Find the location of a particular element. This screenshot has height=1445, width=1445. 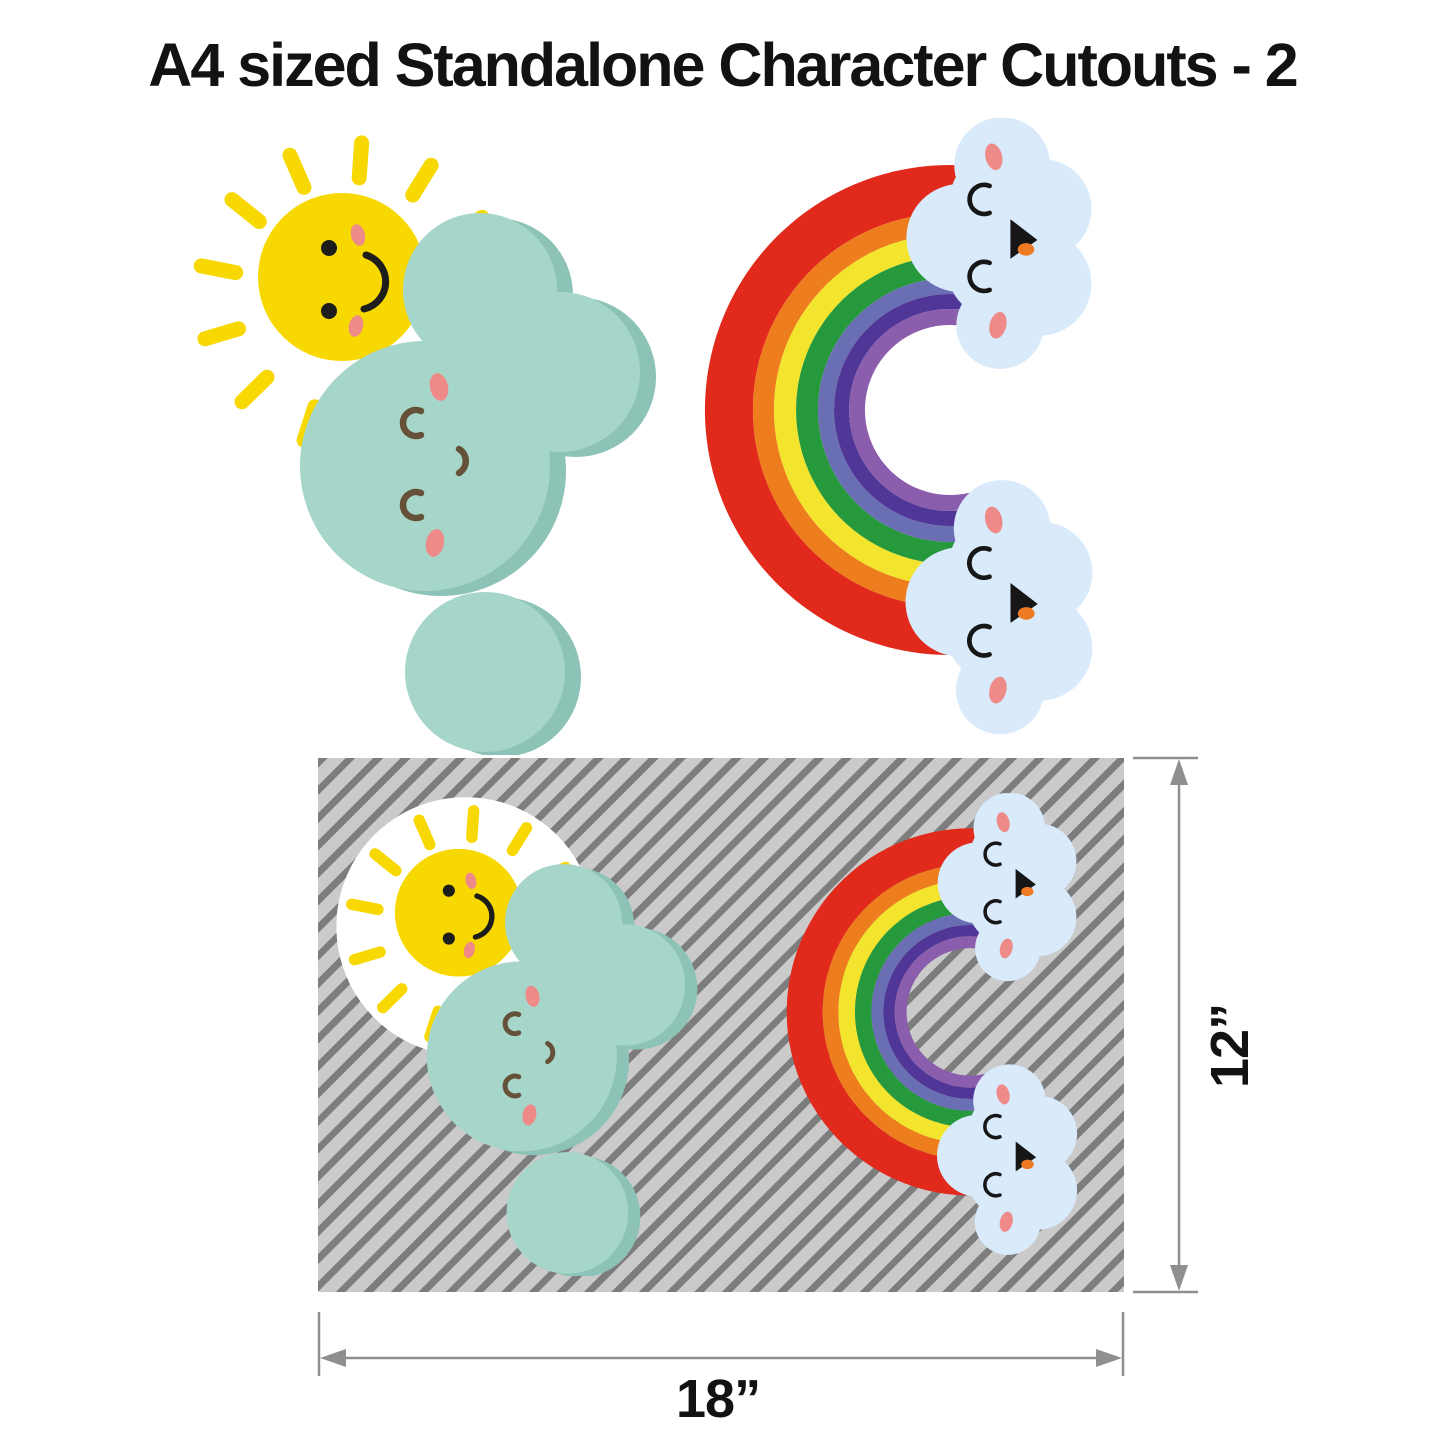

width-dimension-label: 18” is located at coordinates (718, 1399).